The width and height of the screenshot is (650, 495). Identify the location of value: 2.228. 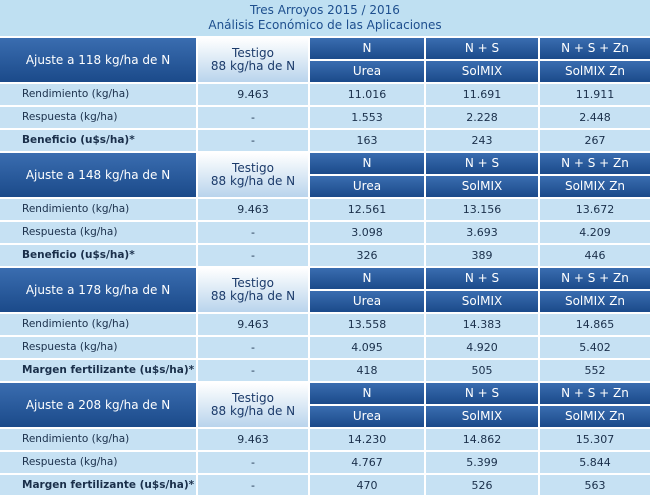
(482, 117).